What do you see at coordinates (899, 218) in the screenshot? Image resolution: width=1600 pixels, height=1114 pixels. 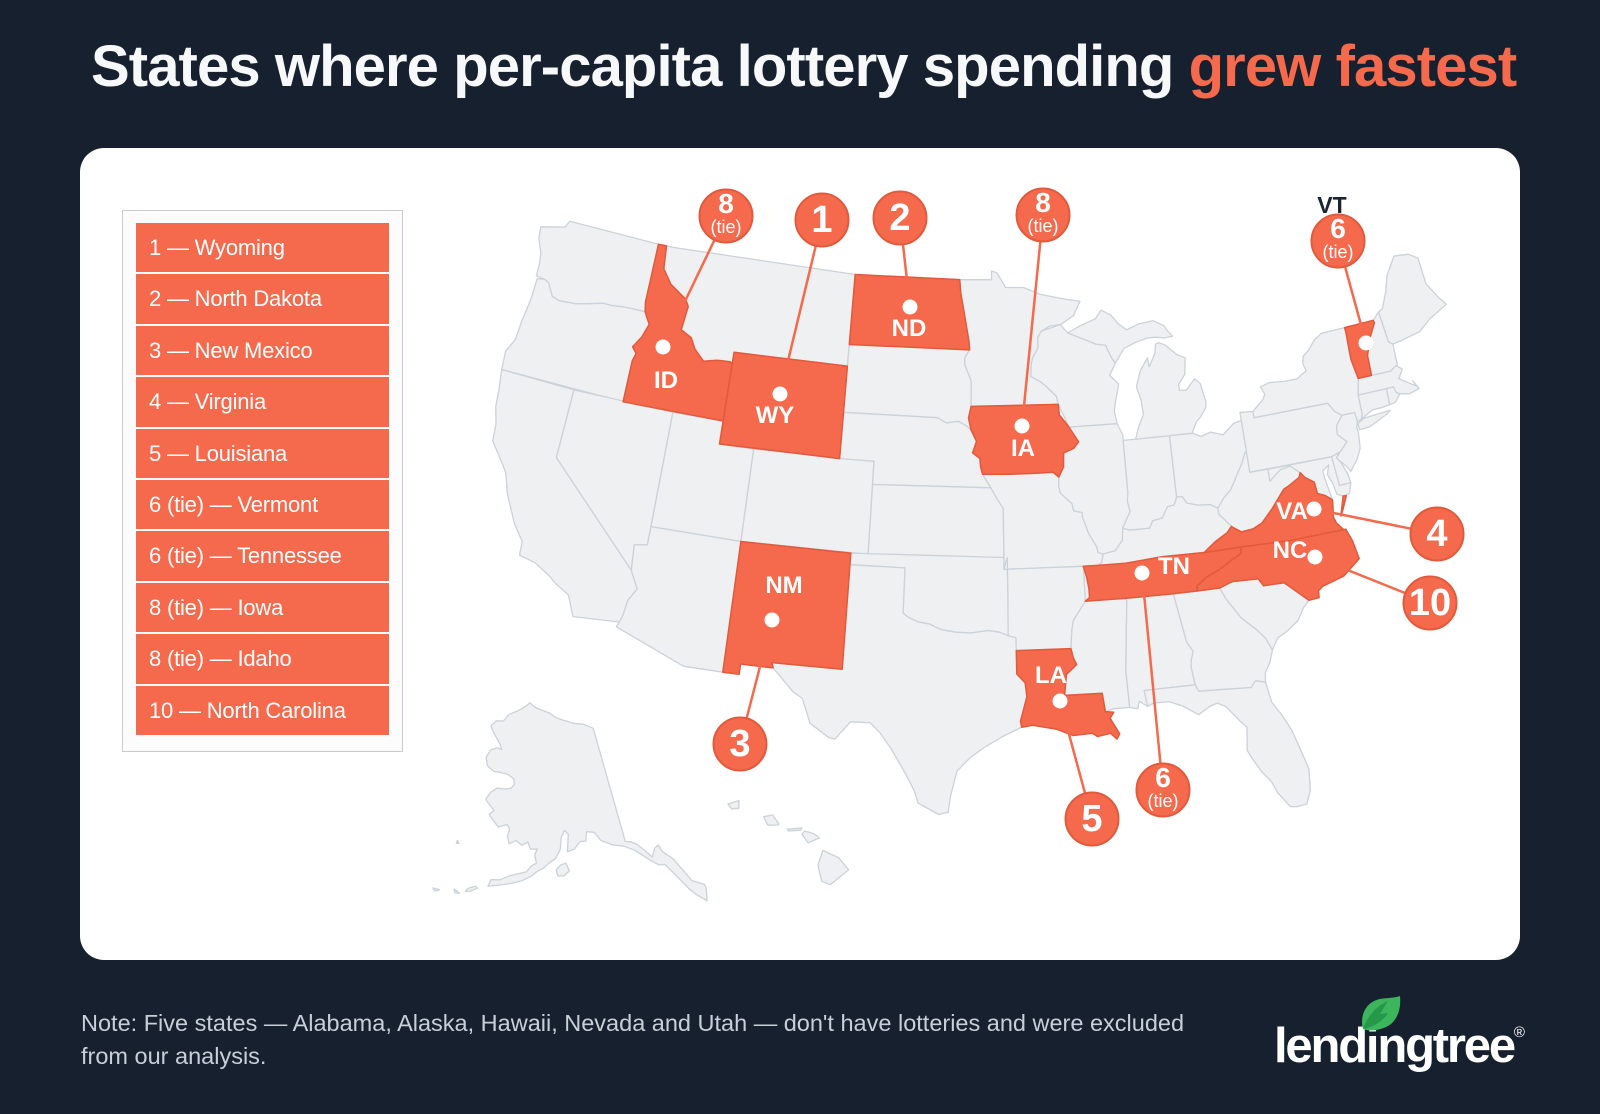 I see `svg-text: 2` at bounding box center [899, 218].